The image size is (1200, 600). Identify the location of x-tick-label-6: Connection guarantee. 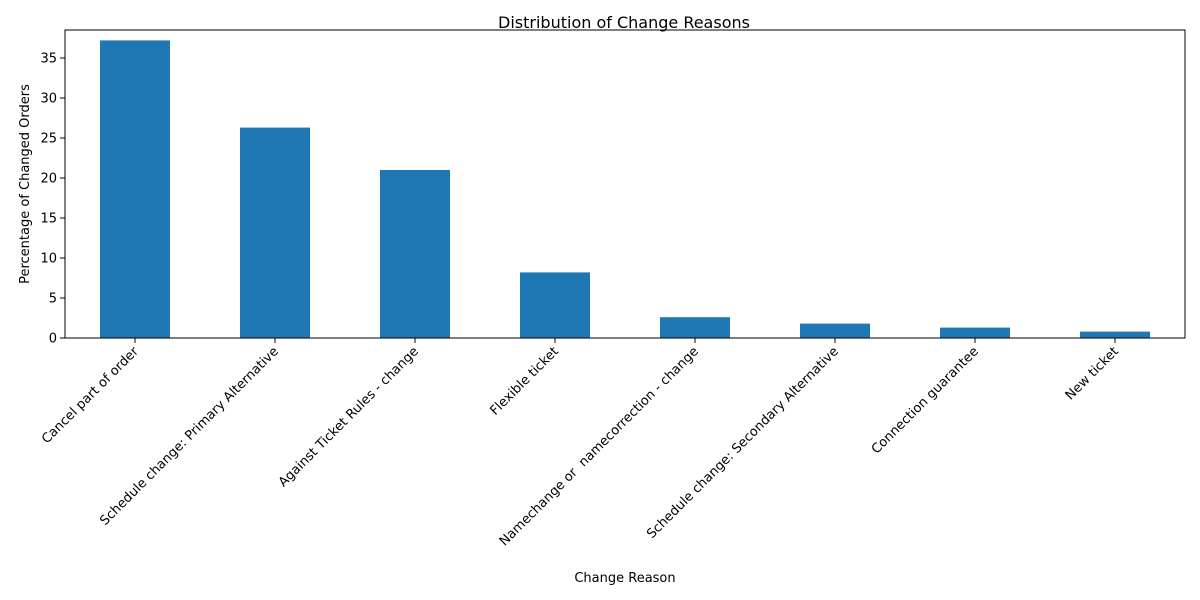
(925, 400).